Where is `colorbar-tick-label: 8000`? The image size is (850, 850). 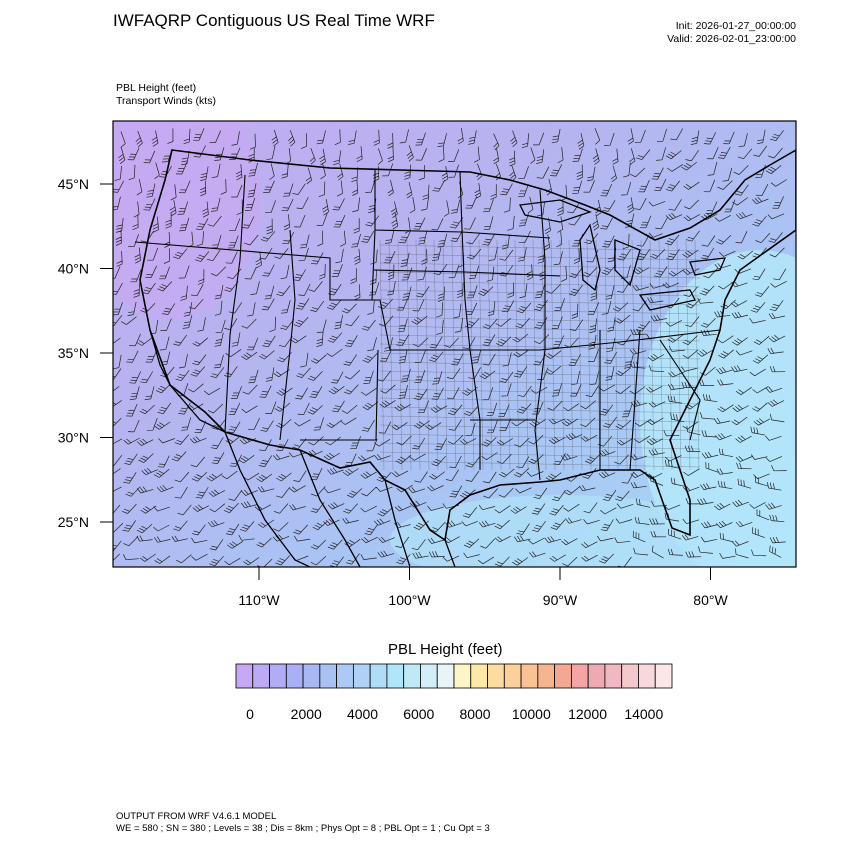 colorbar-tick-label: 8000 is located at coordinates (474, 714).